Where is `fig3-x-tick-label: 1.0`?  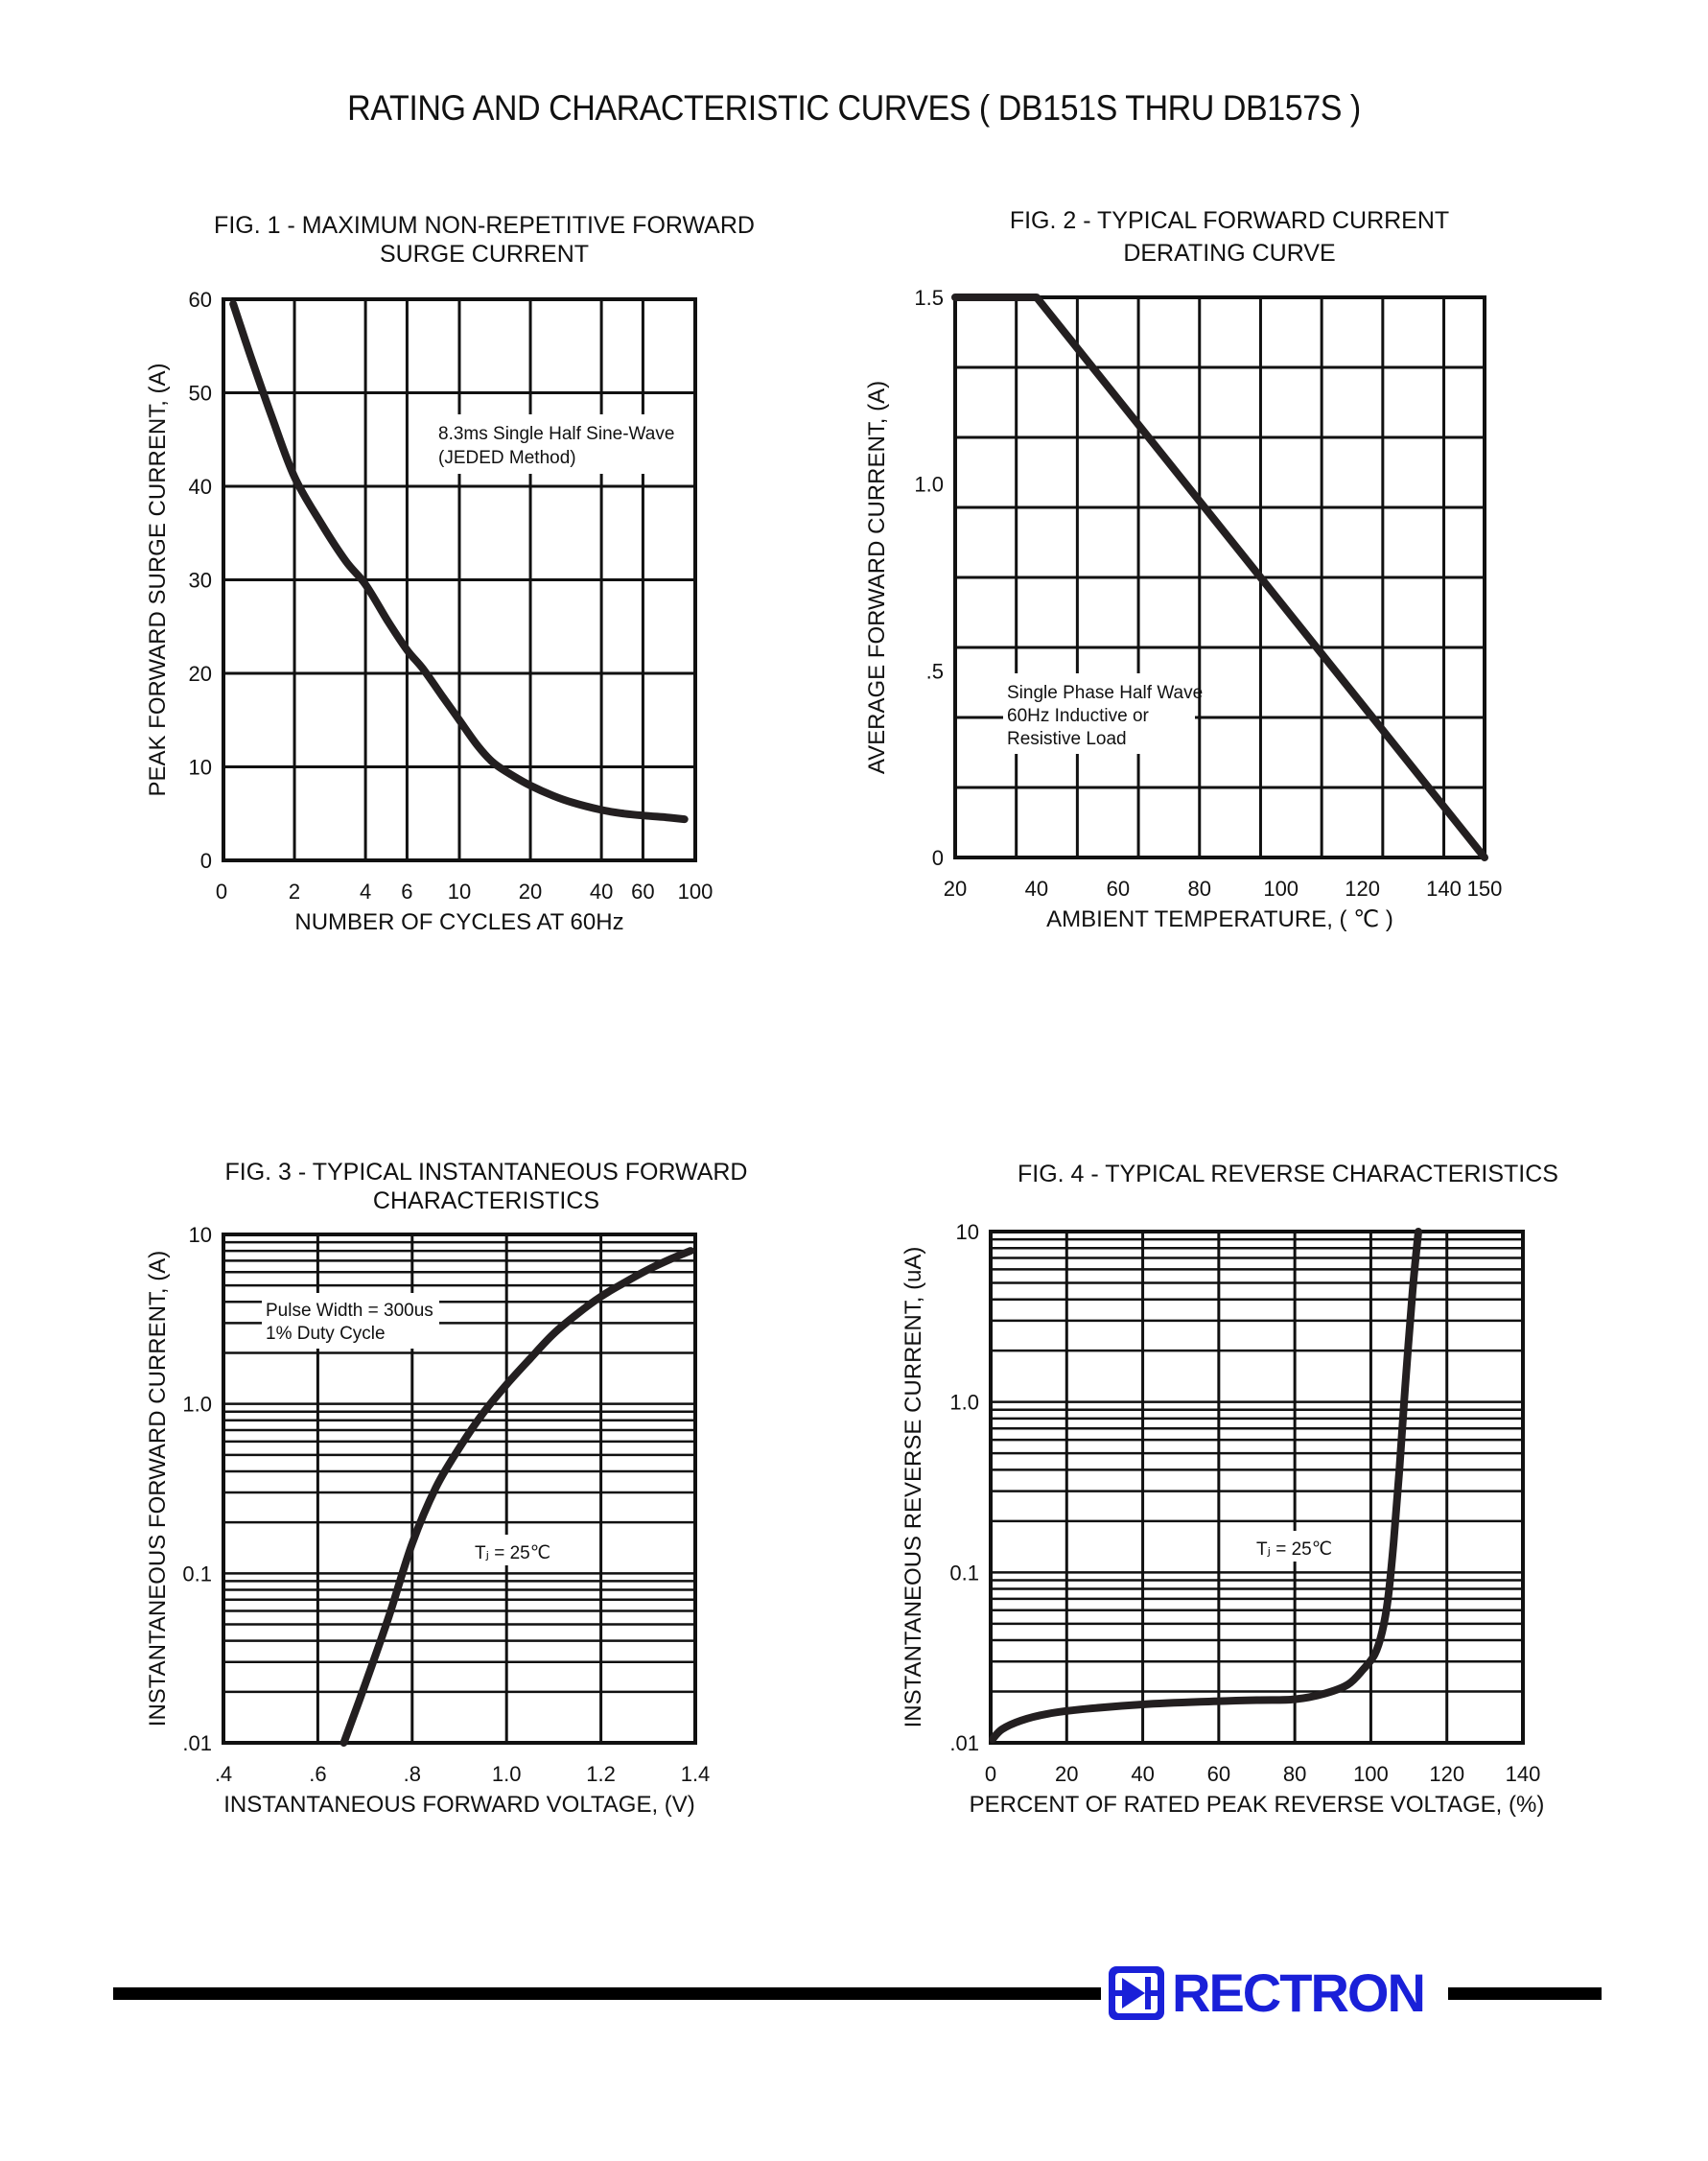 fig3-x-tick-label: 1.0 is located at coordinates (507, 1774).